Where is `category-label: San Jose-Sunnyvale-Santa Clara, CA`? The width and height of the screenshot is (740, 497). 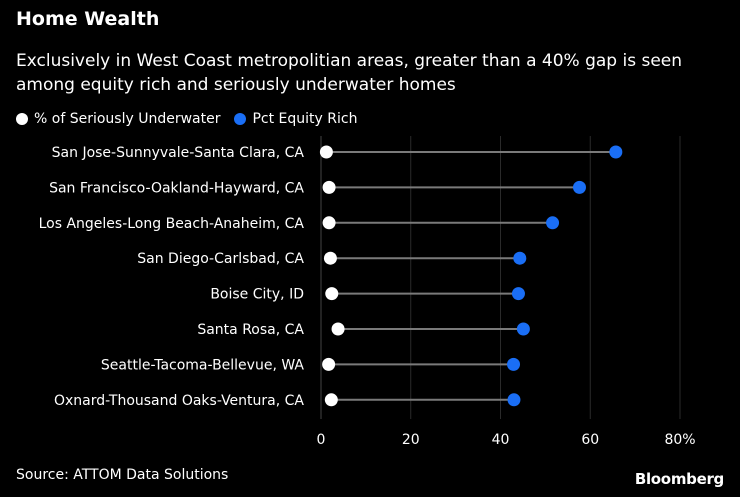 category-label: San Jose-Sunnyvale-Santa Clara, CA is located at coordinates (178, 153).